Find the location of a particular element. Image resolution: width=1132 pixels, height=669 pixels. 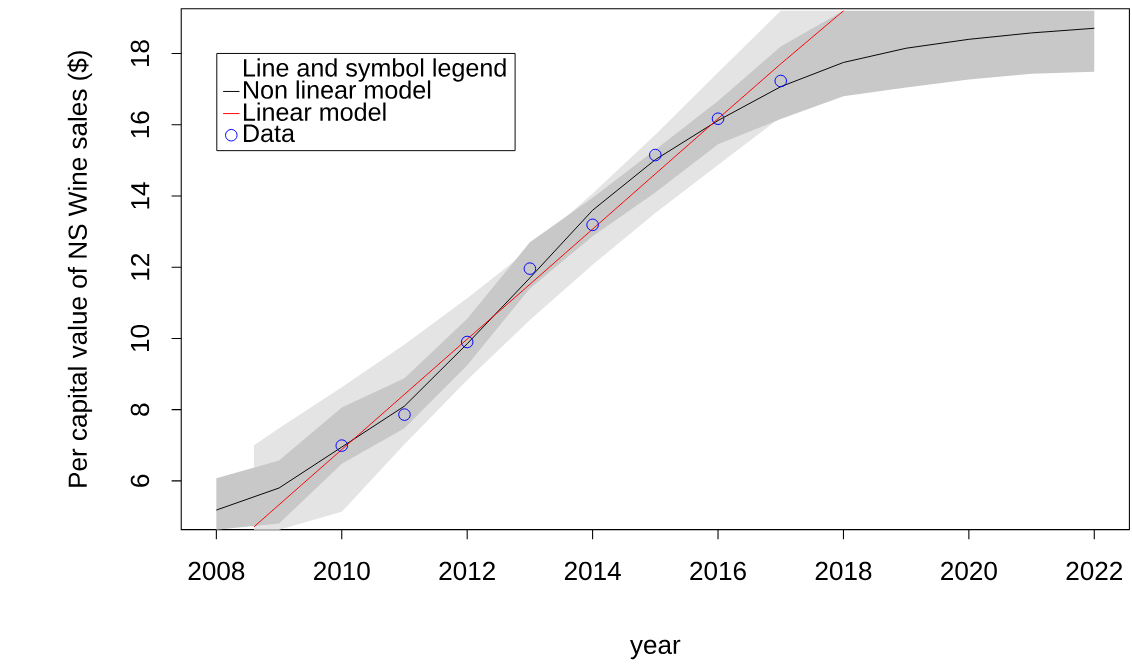

y-tick-label: 14 is located at coordinates (140, 195).